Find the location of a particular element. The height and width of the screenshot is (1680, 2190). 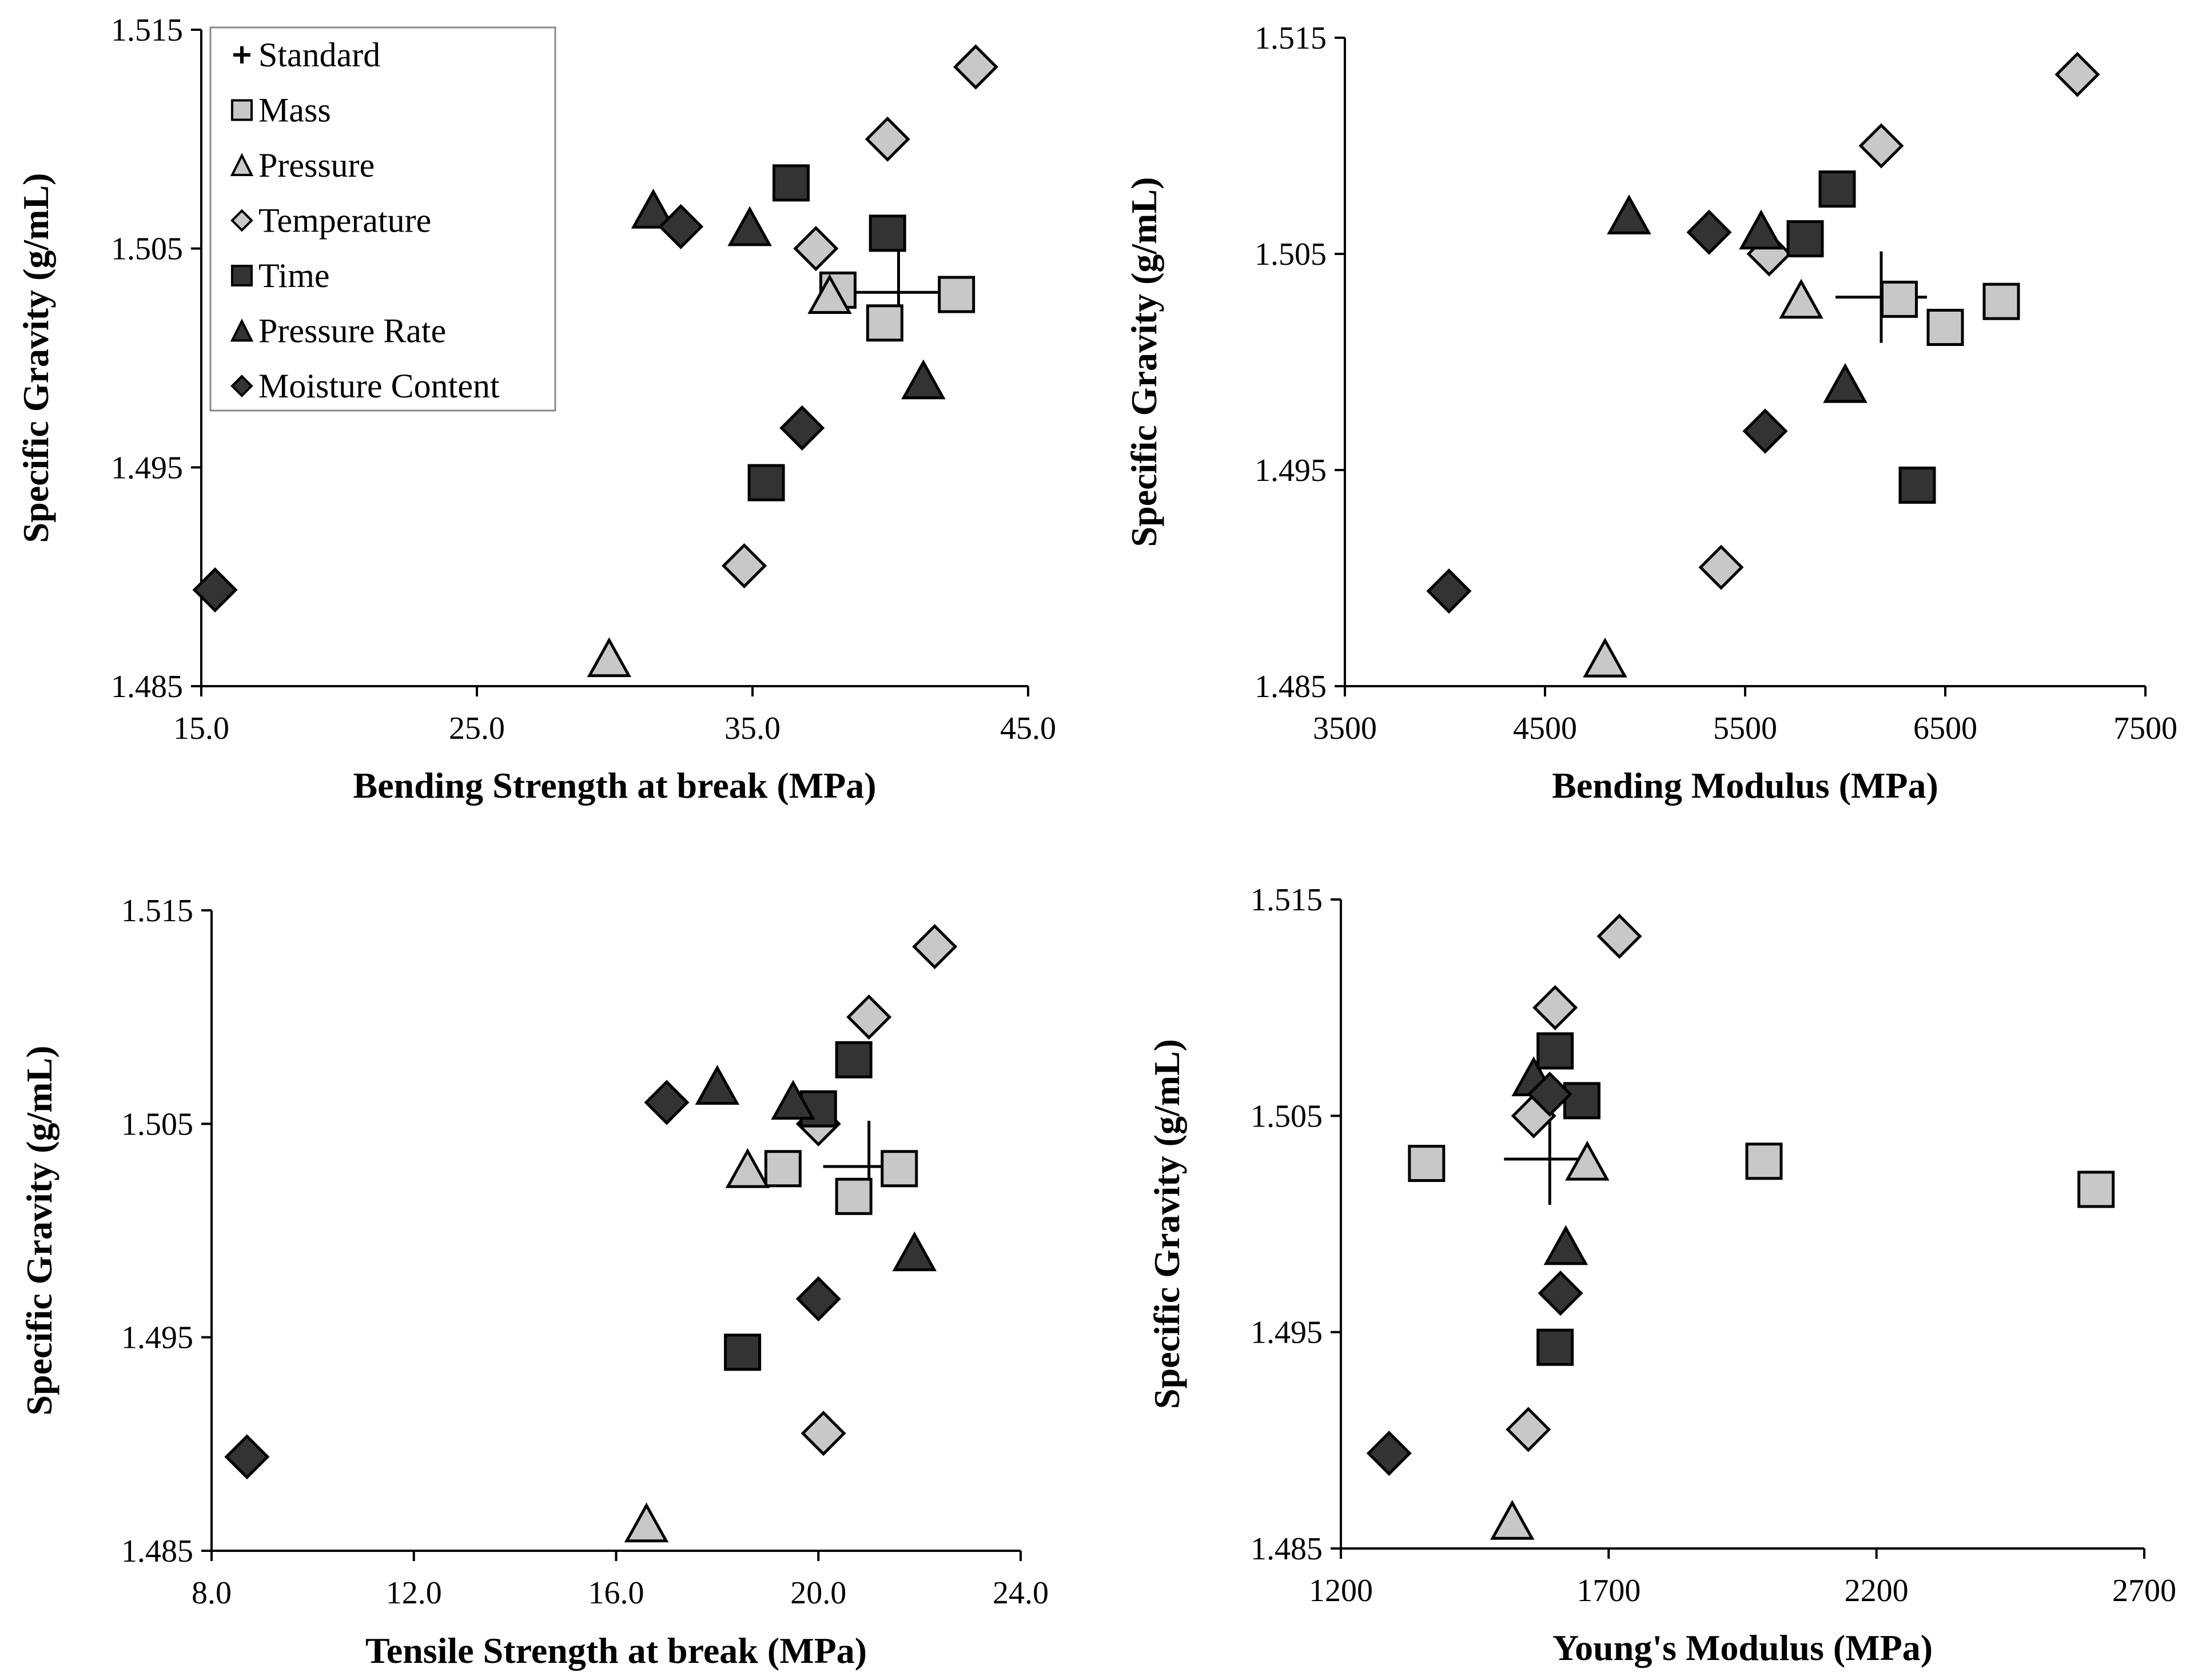

legend-label: Temperature is located at coordinates (344, 221).